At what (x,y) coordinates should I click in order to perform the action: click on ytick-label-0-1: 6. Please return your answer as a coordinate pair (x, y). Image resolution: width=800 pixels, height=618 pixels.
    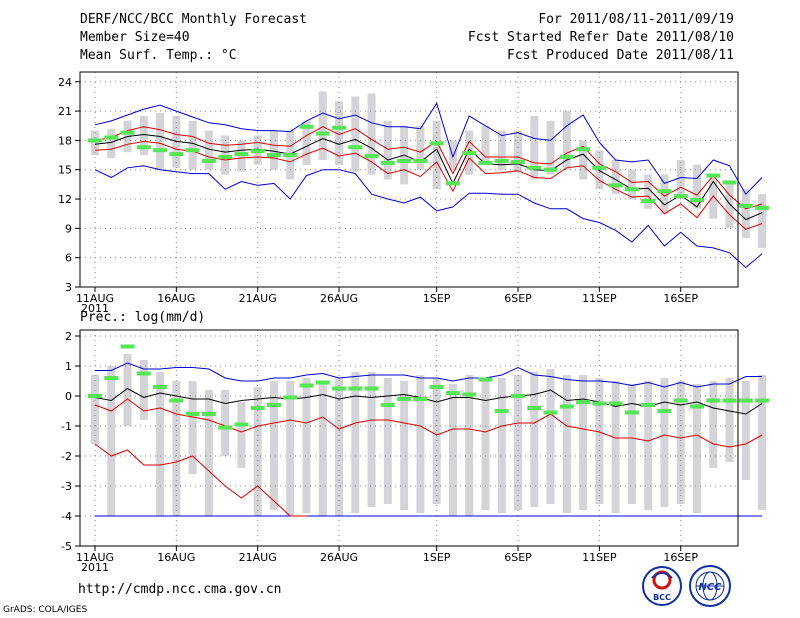
    Looking at the image, I should click on (68, 258).